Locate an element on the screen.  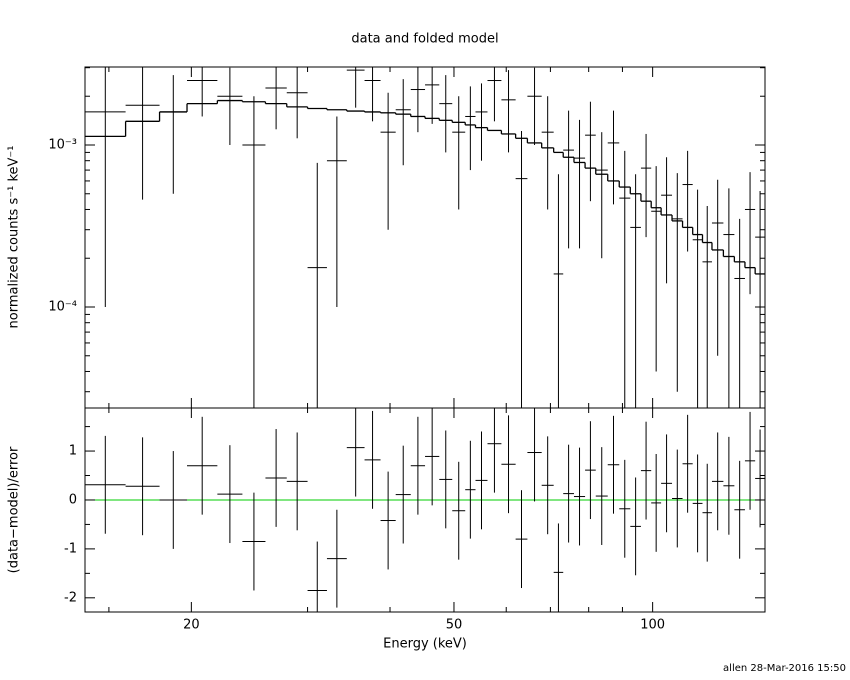
x-tick-label: 20 is located at coordinates (191, 625).